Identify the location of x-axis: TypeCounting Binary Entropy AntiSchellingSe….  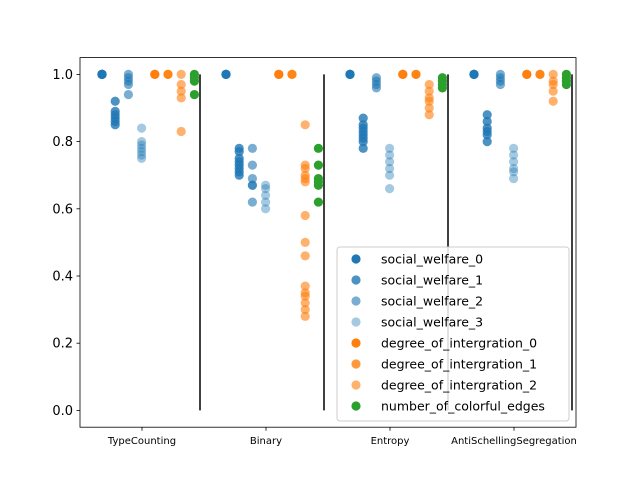
(342, 437).